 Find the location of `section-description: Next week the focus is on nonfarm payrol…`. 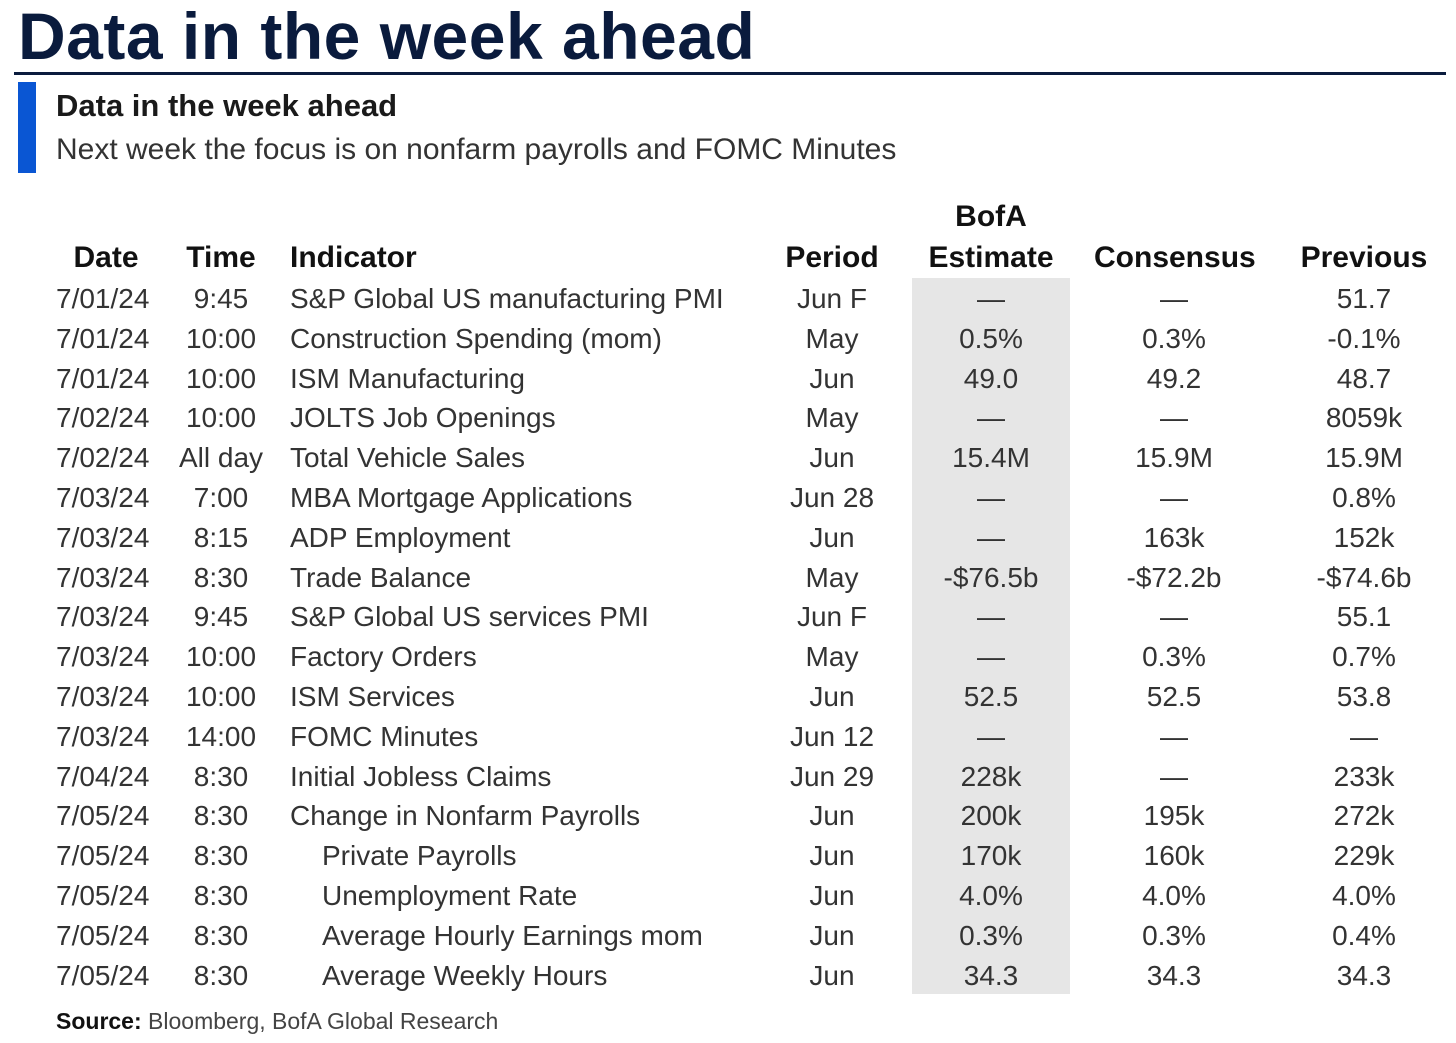

section-description: Next week the focus is on nonfarm payrol… is located at coordinates (476, 149).